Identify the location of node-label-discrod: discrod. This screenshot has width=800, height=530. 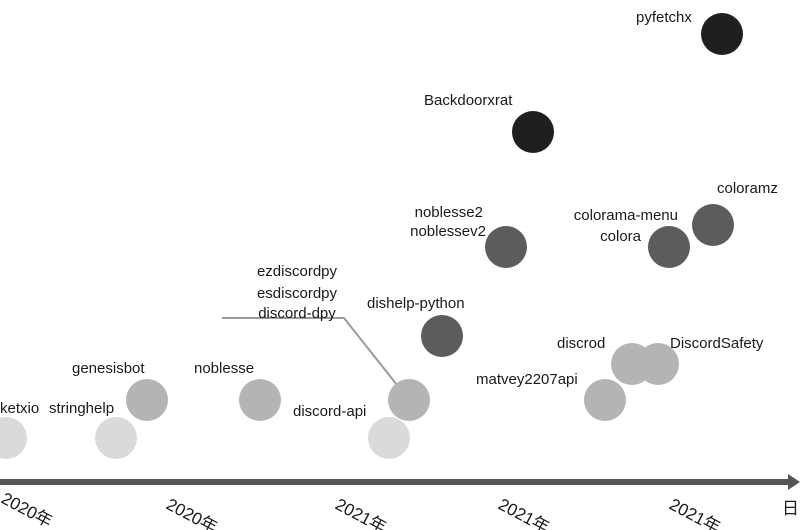
(581, 343).